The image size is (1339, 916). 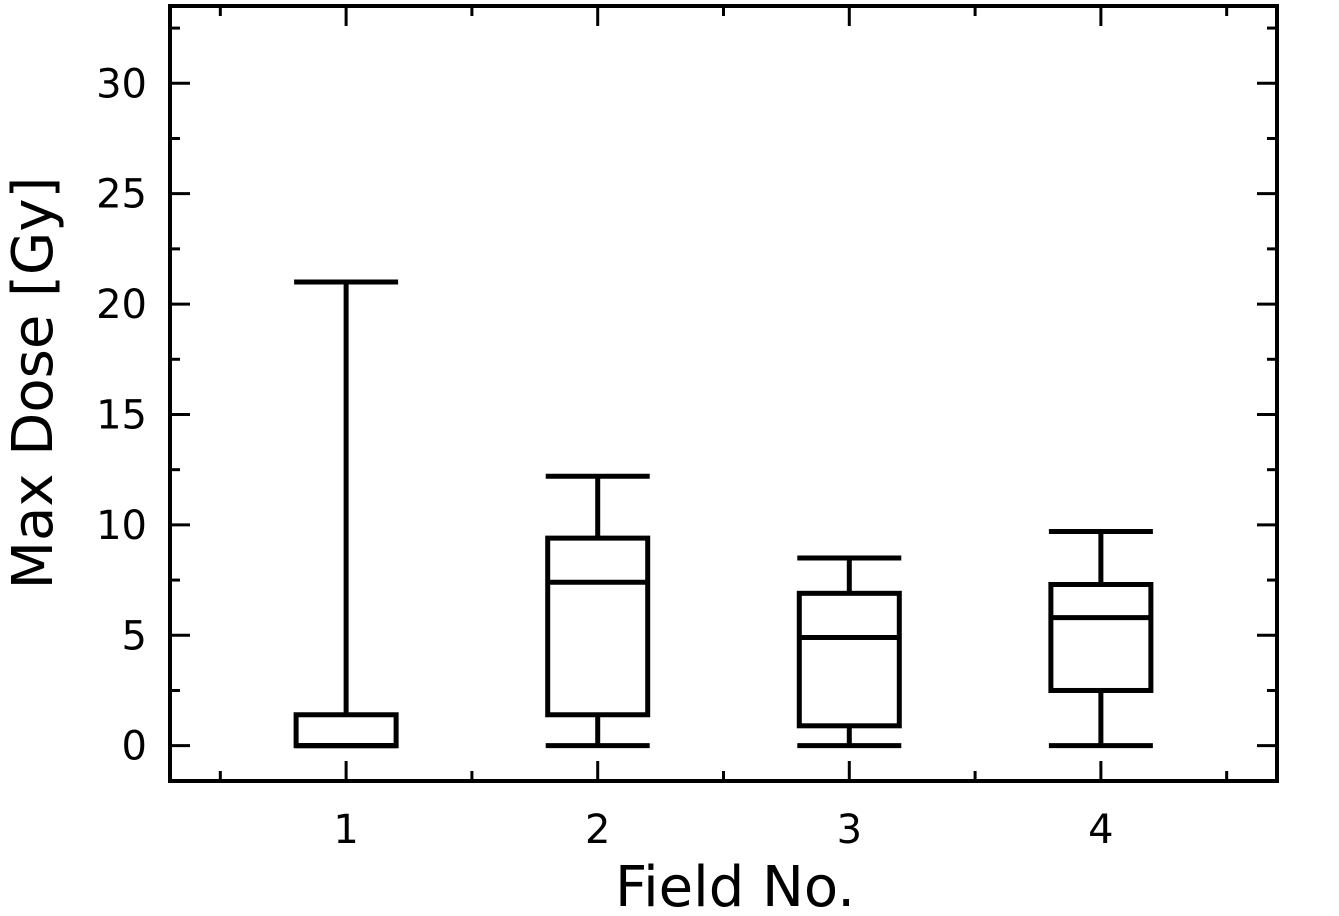 I want to click on y-tick-labels: 0 5 10 15 20 25 30, so click(x=121, y=415).